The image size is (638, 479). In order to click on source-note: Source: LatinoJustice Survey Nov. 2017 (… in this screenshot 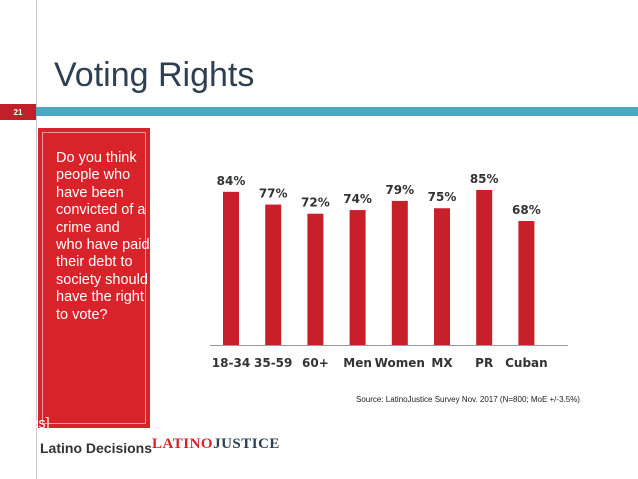, I will do `click(468, 399)`.